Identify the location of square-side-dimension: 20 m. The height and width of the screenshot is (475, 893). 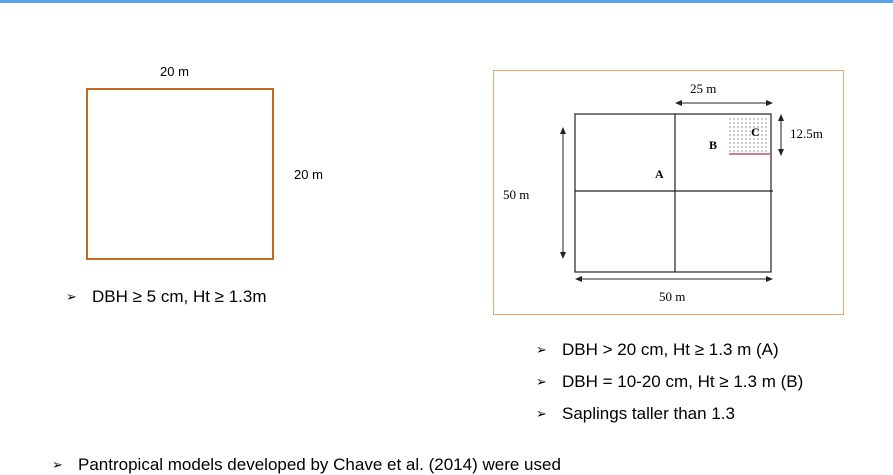
(308, 174).